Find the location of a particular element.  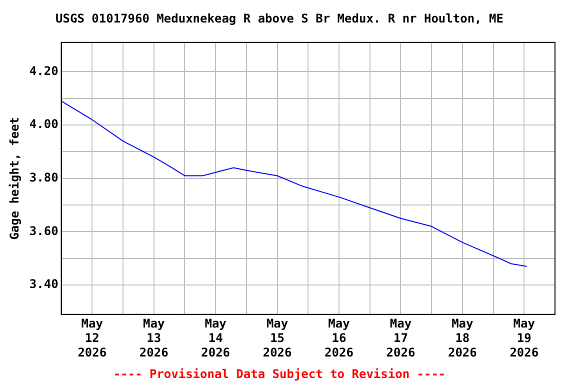

chart-title: USGS 01017960 Meduxnekeag R above S Br Medux. R nr Houlton, ME is located at coordinates (280, 18).